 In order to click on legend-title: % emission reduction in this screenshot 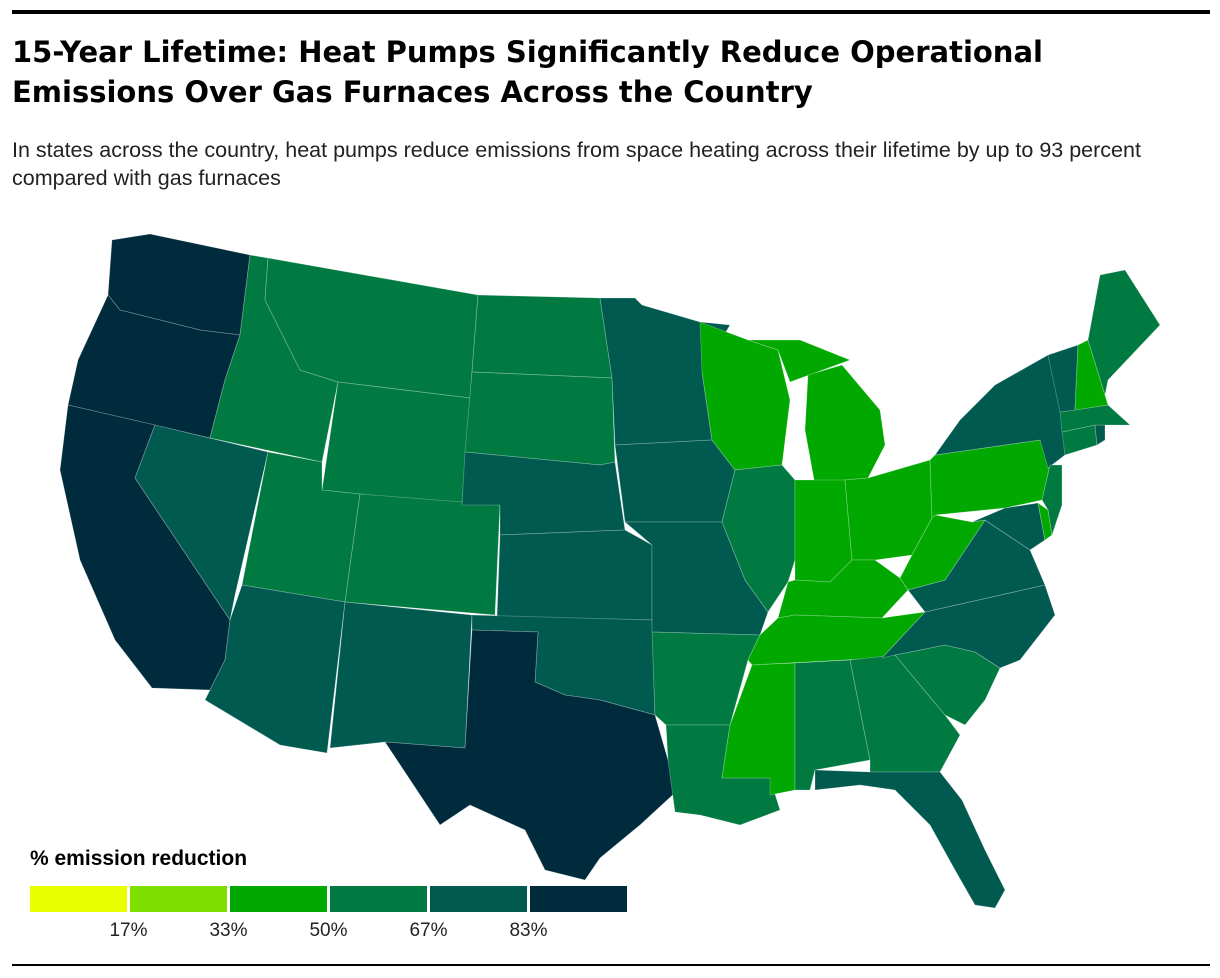, I will do `click(139, 858)`.